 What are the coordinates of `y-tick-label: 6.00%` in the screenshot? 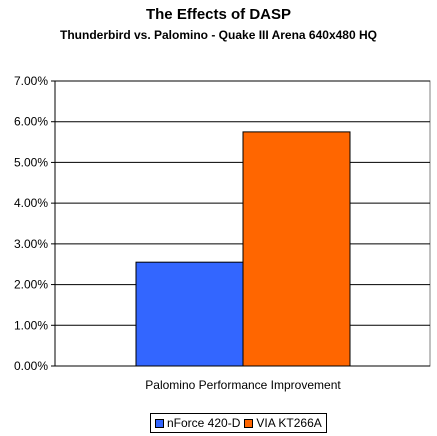 It's located at (31, 122).